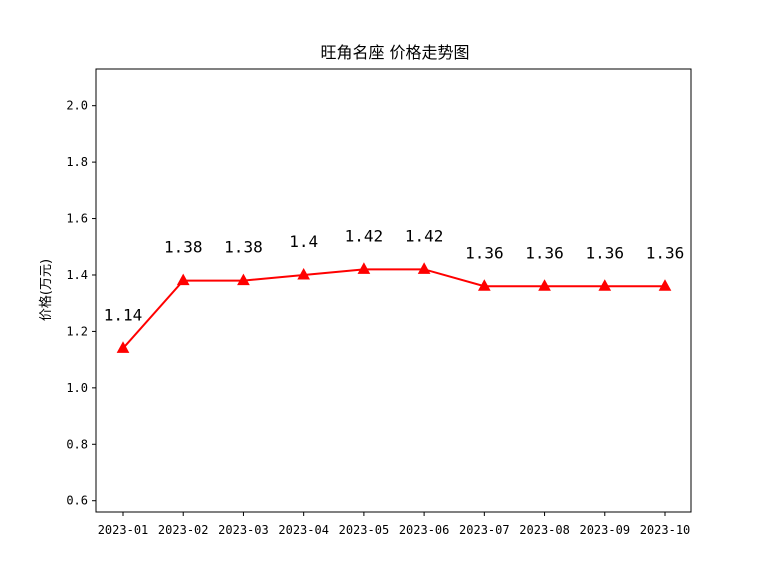 Image resolution: width=768 pixels, height=576 pixels. What do you see at coordinates (77, 219) in the screenshot?
I see `y-tick-label: 1.6` at bounding box center [77, 219].